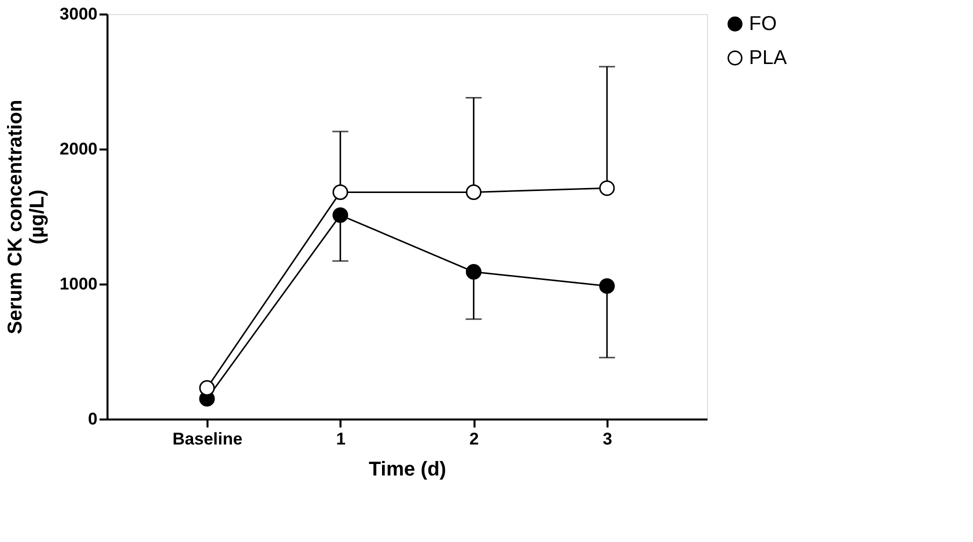  What do you see at coordinates (768, 58) in the screenshot?
I see `legend-label: PLA` at bounding box center [768, 58].